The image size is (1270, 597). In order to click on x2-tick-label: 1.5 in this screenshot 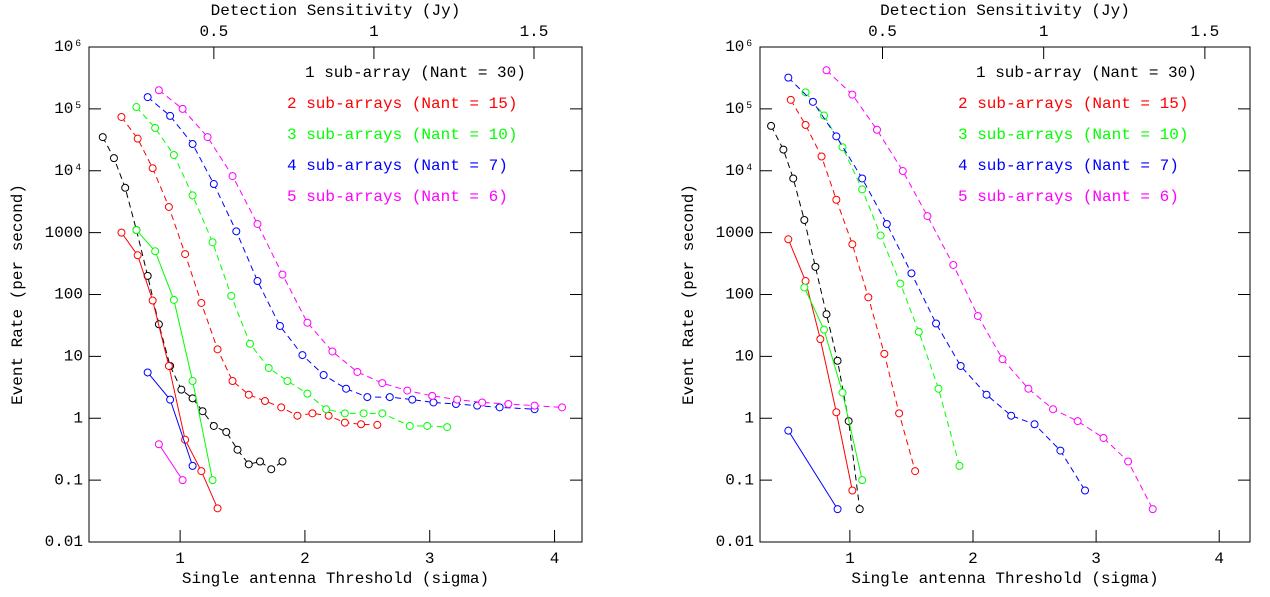, I will do `click(1204, 32)`.